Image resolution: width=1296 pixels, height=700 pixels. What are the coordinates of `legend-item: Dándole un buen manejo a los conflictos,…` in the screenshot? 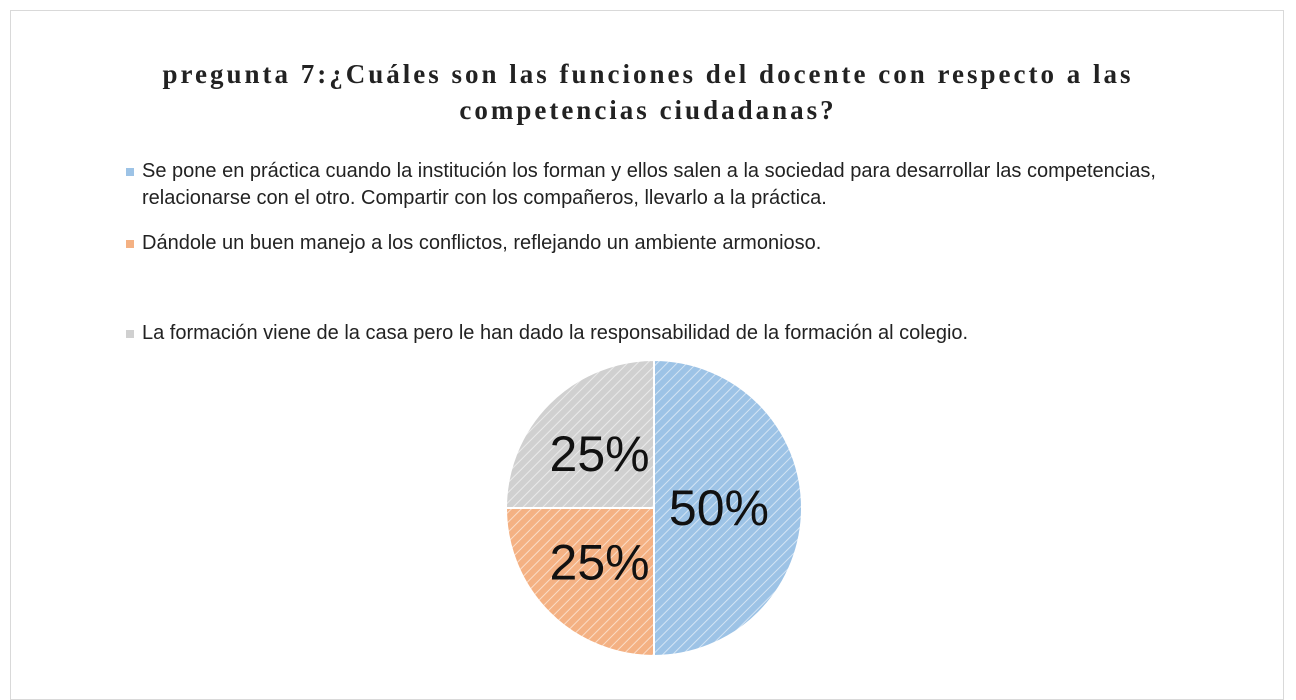 It's located at (671, 243).